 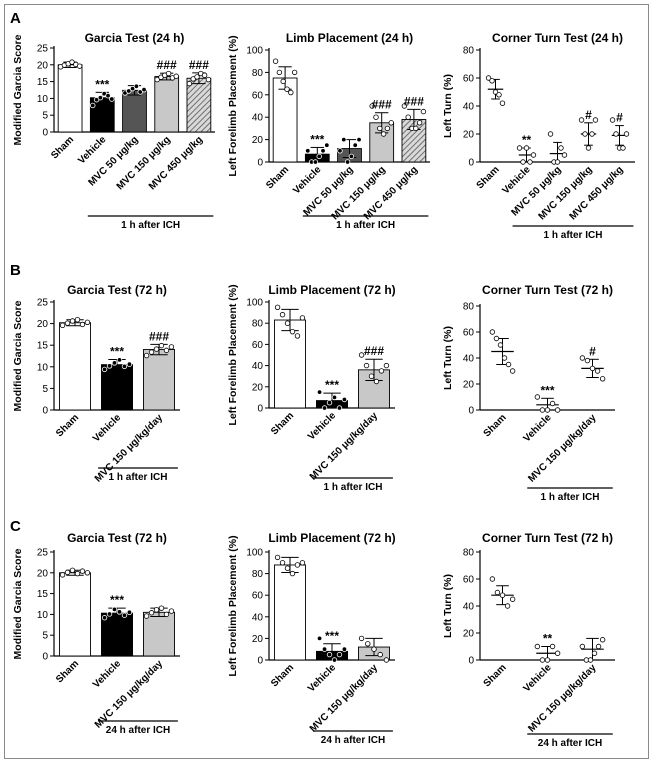 What do you see at coordinates (15, 526) in the screenshot?
I see `panel-letter-c: C` at bounding box center [15, 526].